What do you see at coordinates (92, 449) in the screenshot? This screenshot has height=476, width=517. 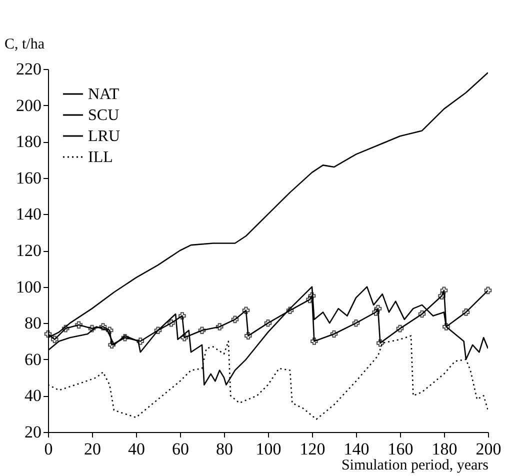 I see `x-tick-label: 20` at bounding box center [92, 449].